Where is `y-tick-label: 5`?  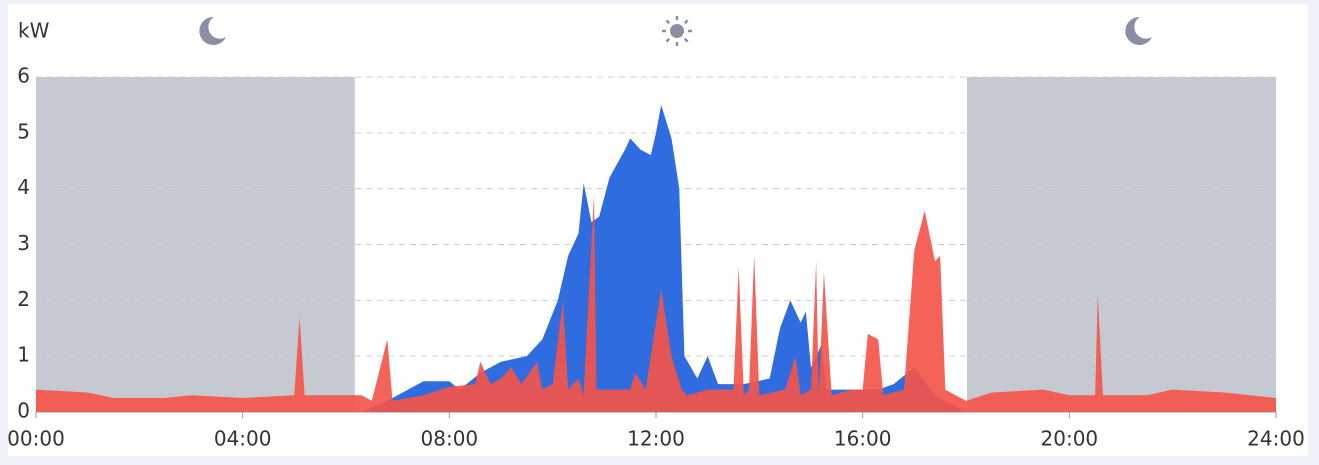
y-tick-label: 5 is located at coordinates (23, 131).